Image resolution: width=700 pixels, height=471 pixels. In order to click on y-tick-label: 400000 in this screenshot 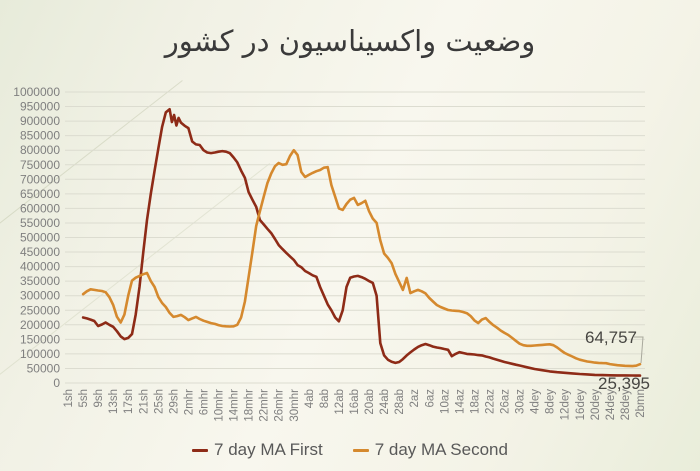, I will do `click(40, 267)`.